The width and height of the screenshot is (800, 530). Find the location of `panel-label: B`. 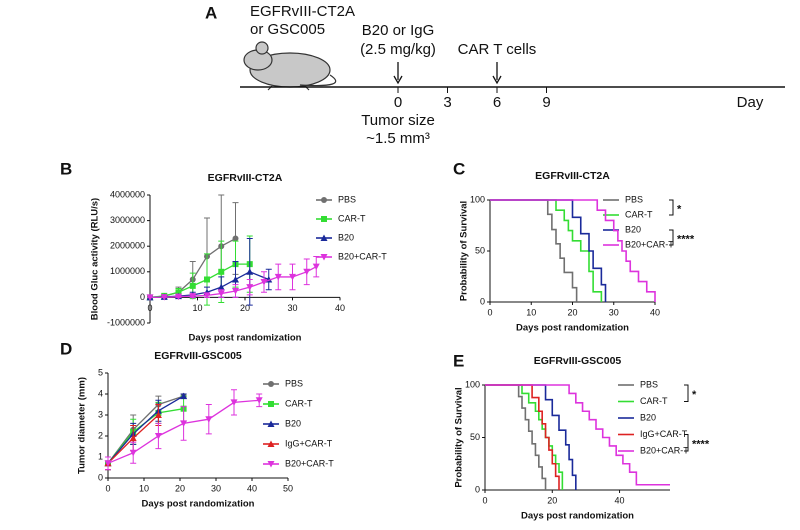

panel-label: B is located at coordinates (66, 168).